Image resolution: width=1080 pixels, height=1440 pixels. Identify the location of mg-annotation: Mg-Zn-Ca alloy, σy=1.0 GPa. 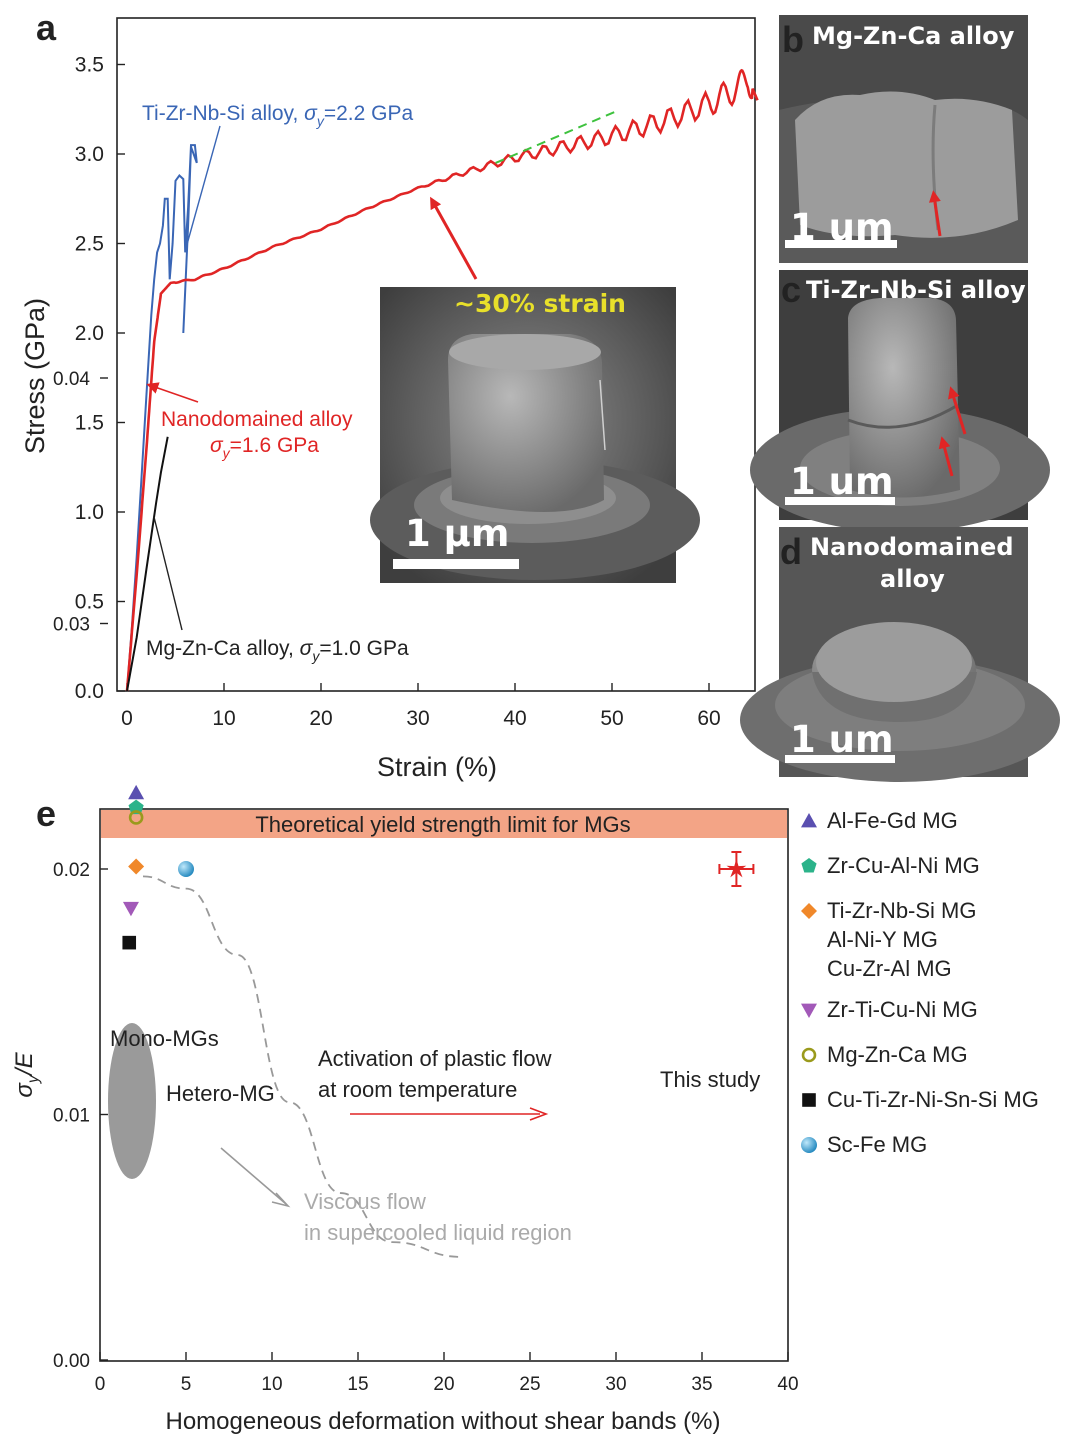
(277, 650).